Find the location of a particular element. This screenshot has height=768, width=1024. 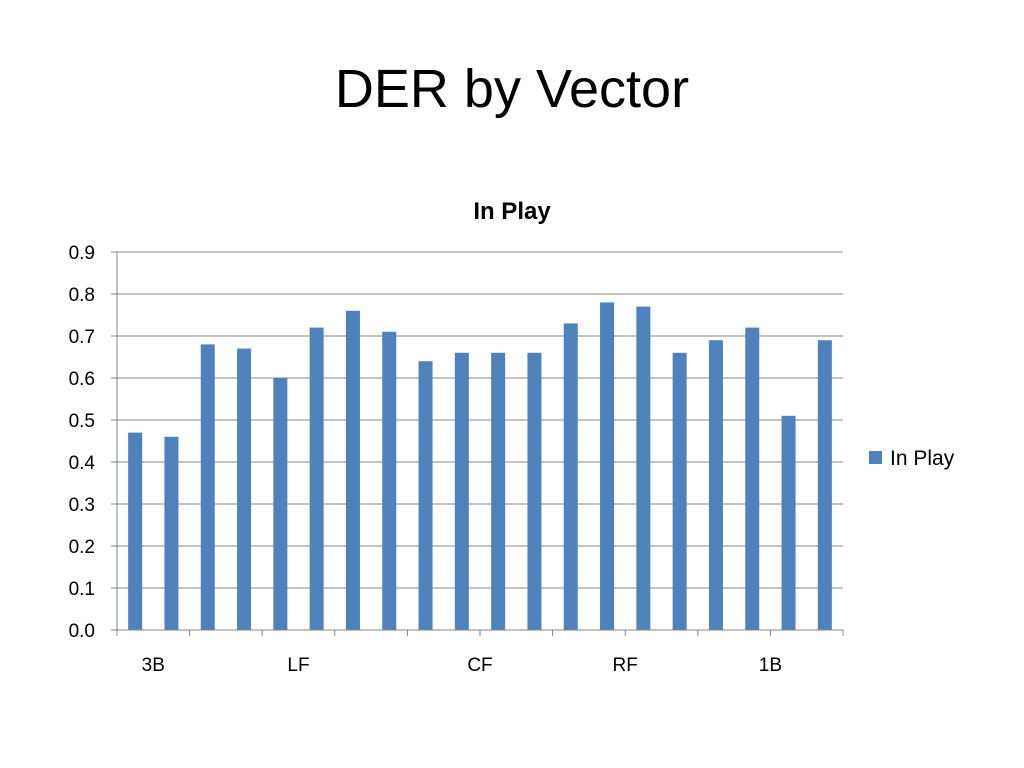

y-tick-label: 0.7 is located at coordinates (82, 337).